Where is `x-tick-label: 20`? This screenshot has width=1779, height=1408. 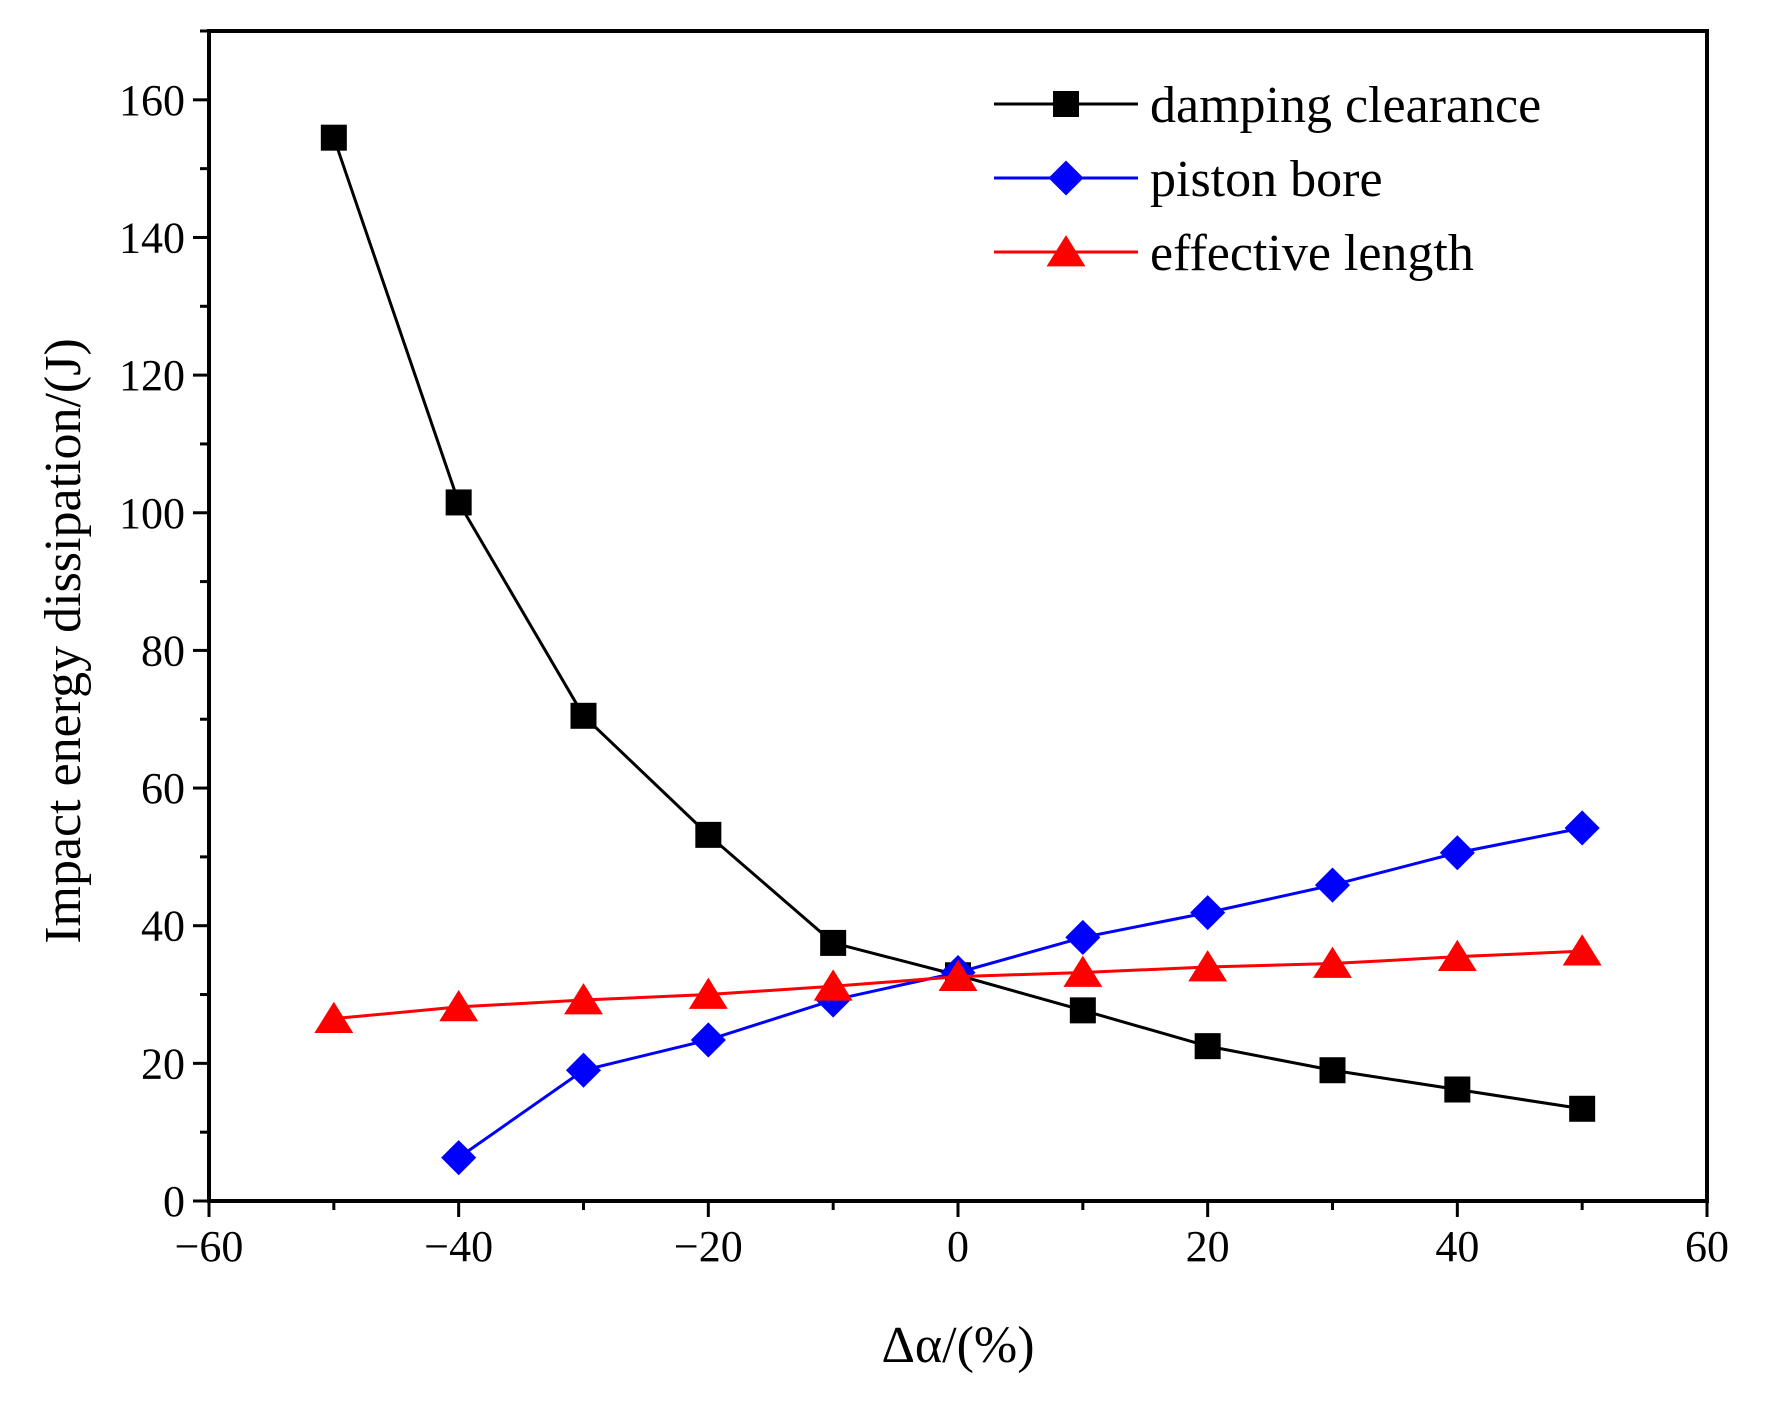 x-tick-label: 20 is located at coordinates (1208, 1246).